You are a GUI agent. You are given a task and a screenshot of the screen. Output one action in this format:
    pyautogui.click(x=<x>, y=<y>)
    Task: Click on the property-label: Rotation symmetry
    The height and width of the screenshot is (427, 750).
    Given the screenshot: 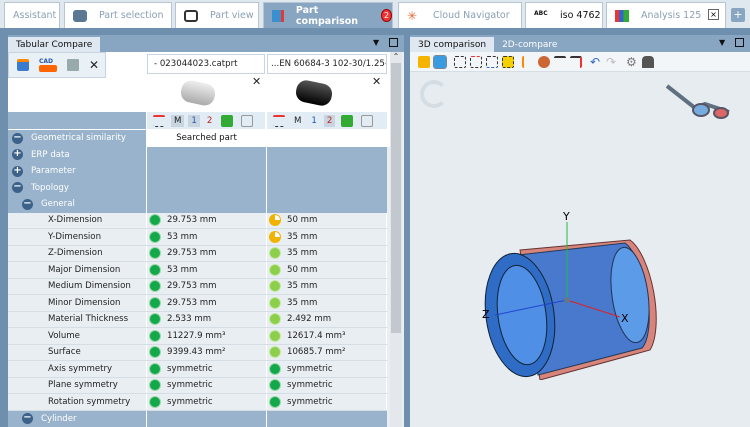 What is the action you would take?
    pyautogui.click(x=77, y=402)
    